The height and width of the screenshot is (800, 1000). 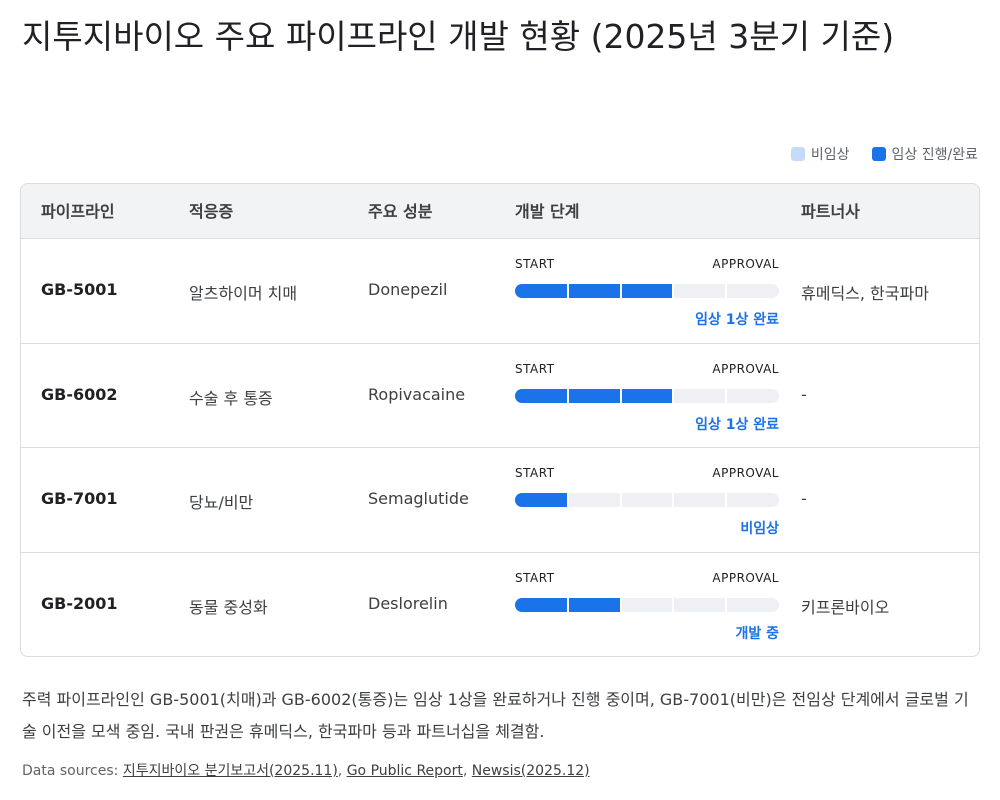 I want to click on indication: 당뇨/비만, so click(x=221, y=502).